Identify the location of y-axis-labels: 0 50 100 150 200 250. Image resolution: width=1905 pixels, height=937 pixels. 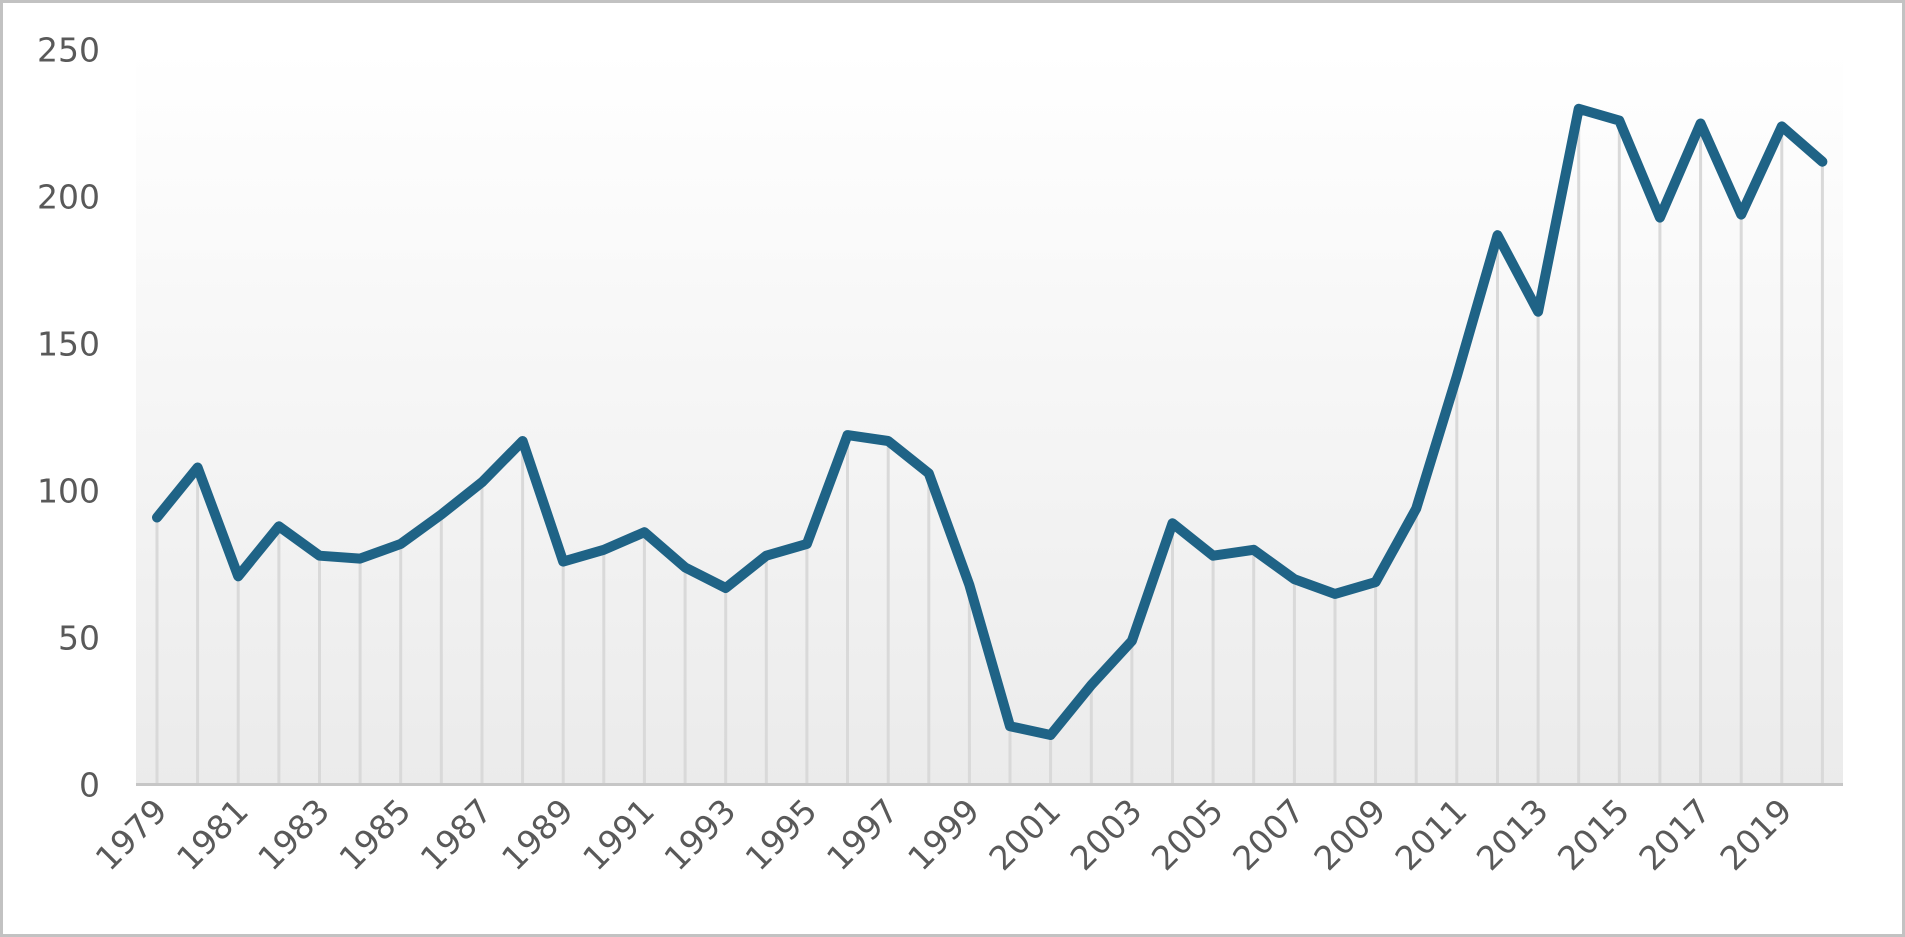
(68, 418).